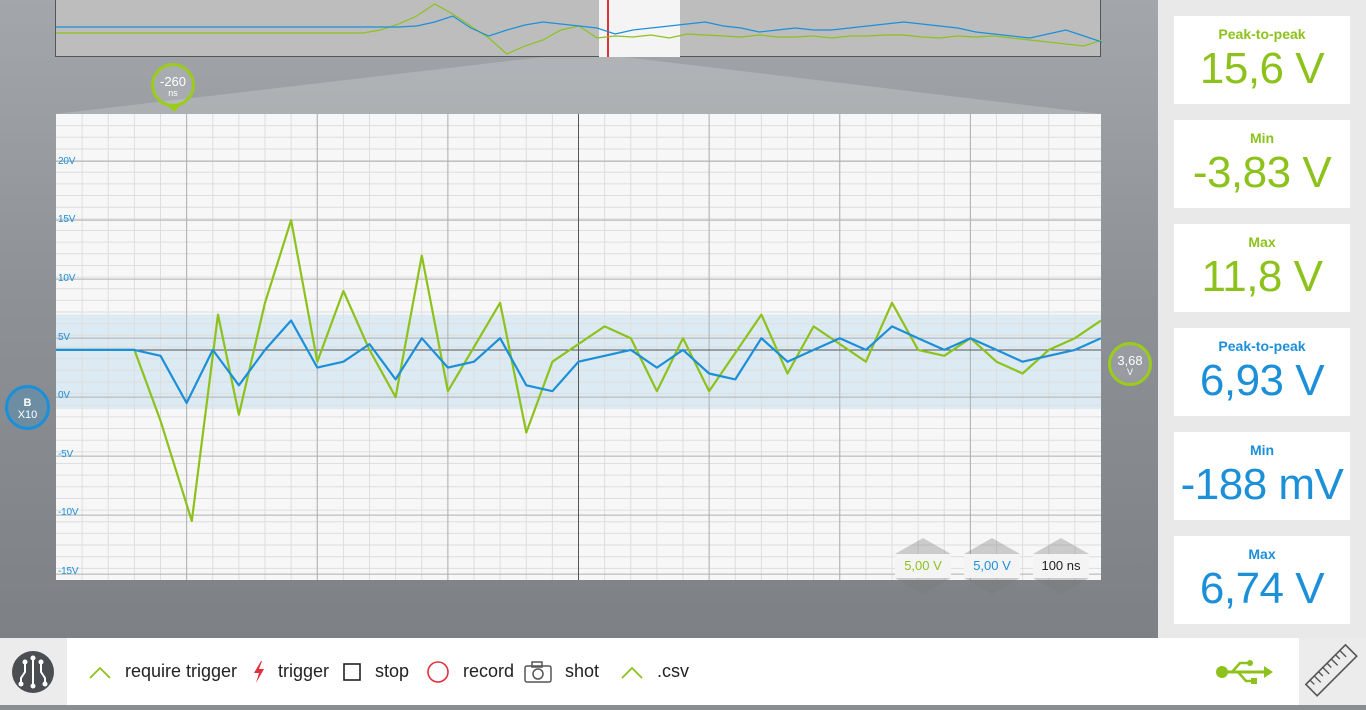  I want to click on measurement-card-a-max: Max 11,8 V, so click(1262, 268).